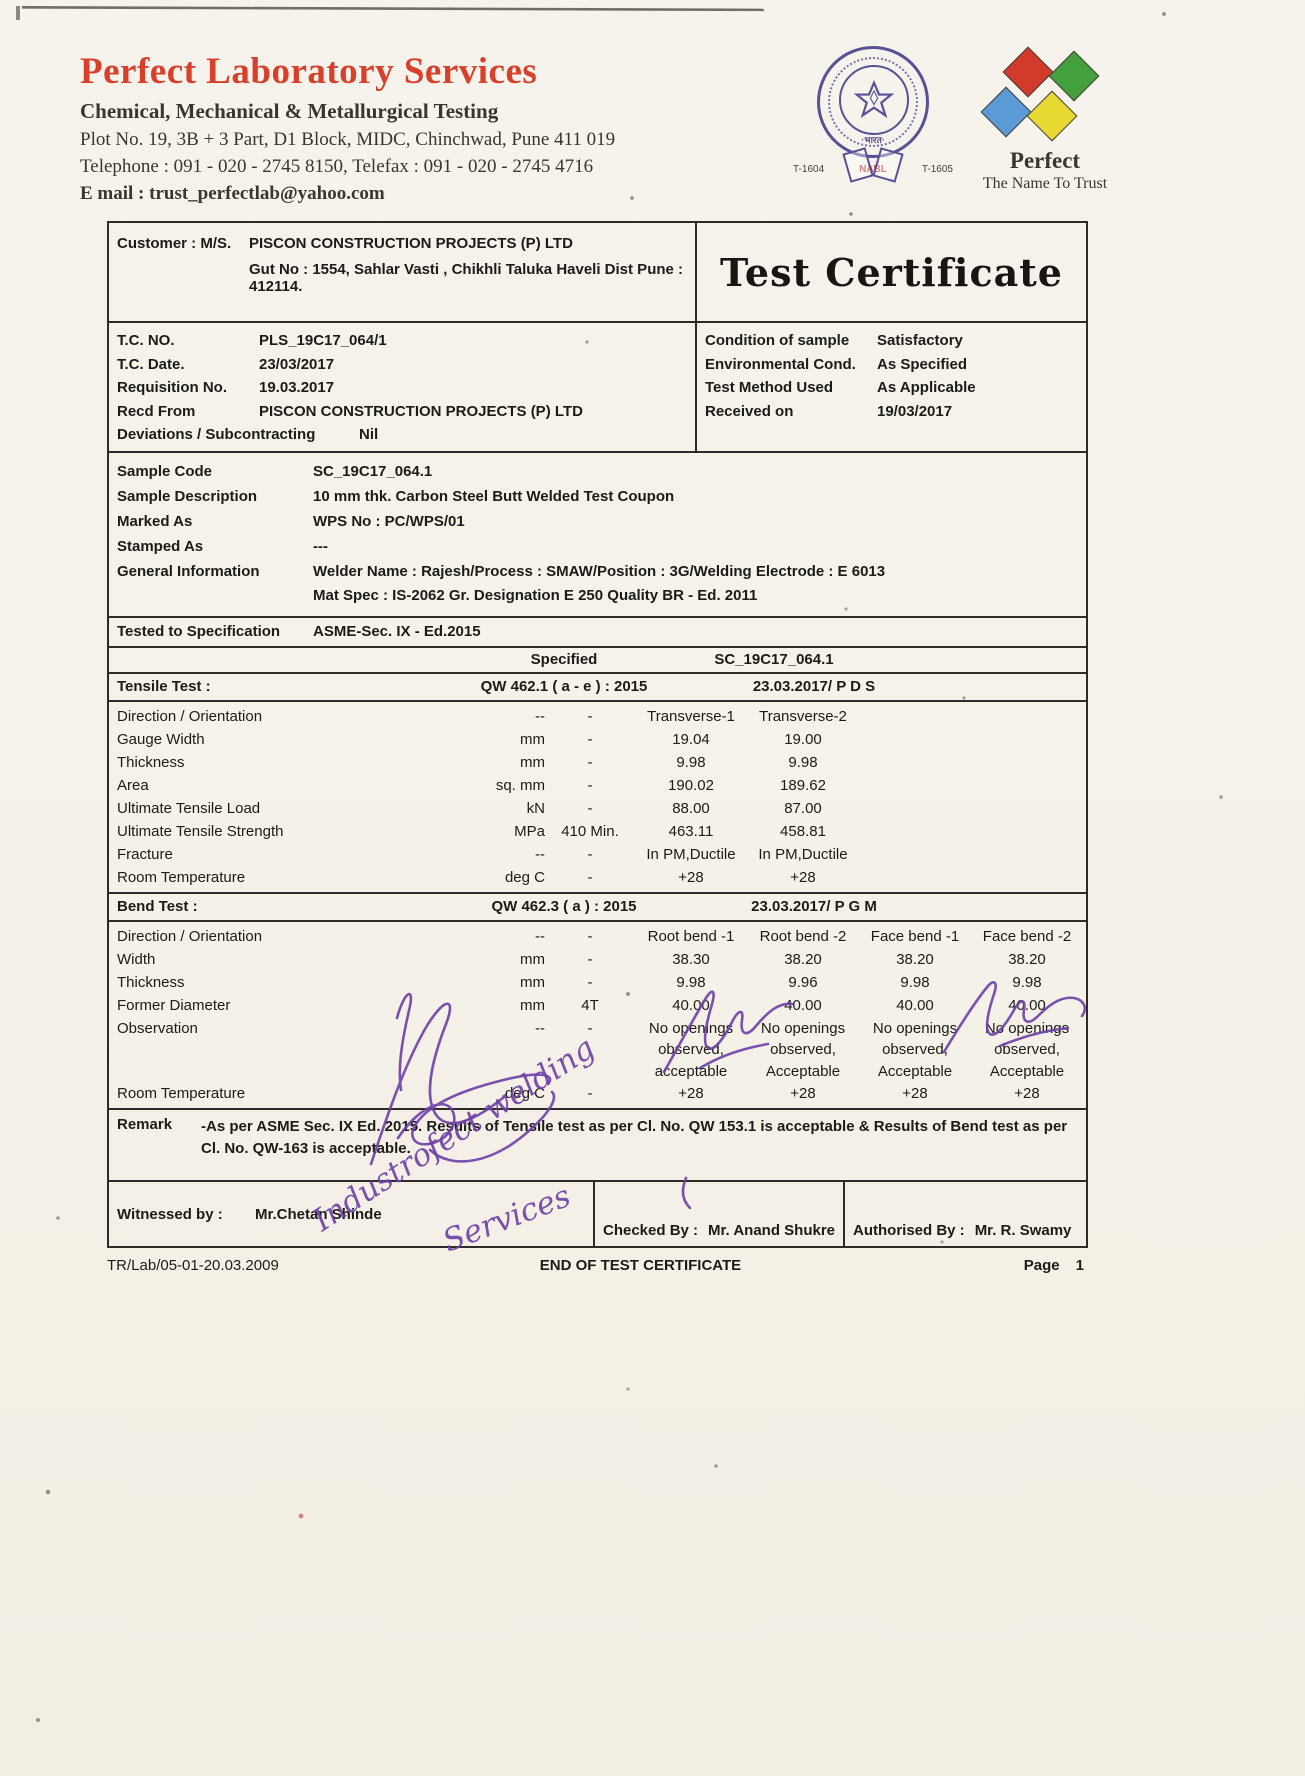 This screenshot has width=1305, height=1776. What do you see at coordinates (718, 1214) in the screenshot?
I see `checked-by-cell: Checked By : Mr. Anand Shukre` at bounding box center [718, 1214].